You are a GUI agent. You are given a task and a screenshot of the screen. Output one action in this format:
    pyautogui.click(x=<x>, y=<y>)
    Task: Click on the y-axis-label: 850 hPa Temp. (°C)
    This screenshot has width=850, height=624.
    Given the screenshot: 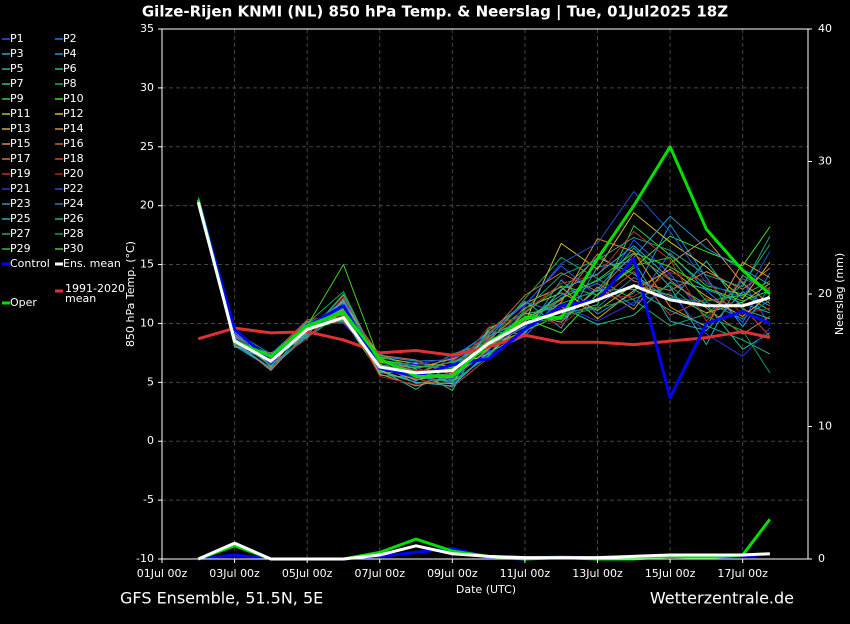 What is the action you would take?
    pyautogui.click(x=130, y=294)
    